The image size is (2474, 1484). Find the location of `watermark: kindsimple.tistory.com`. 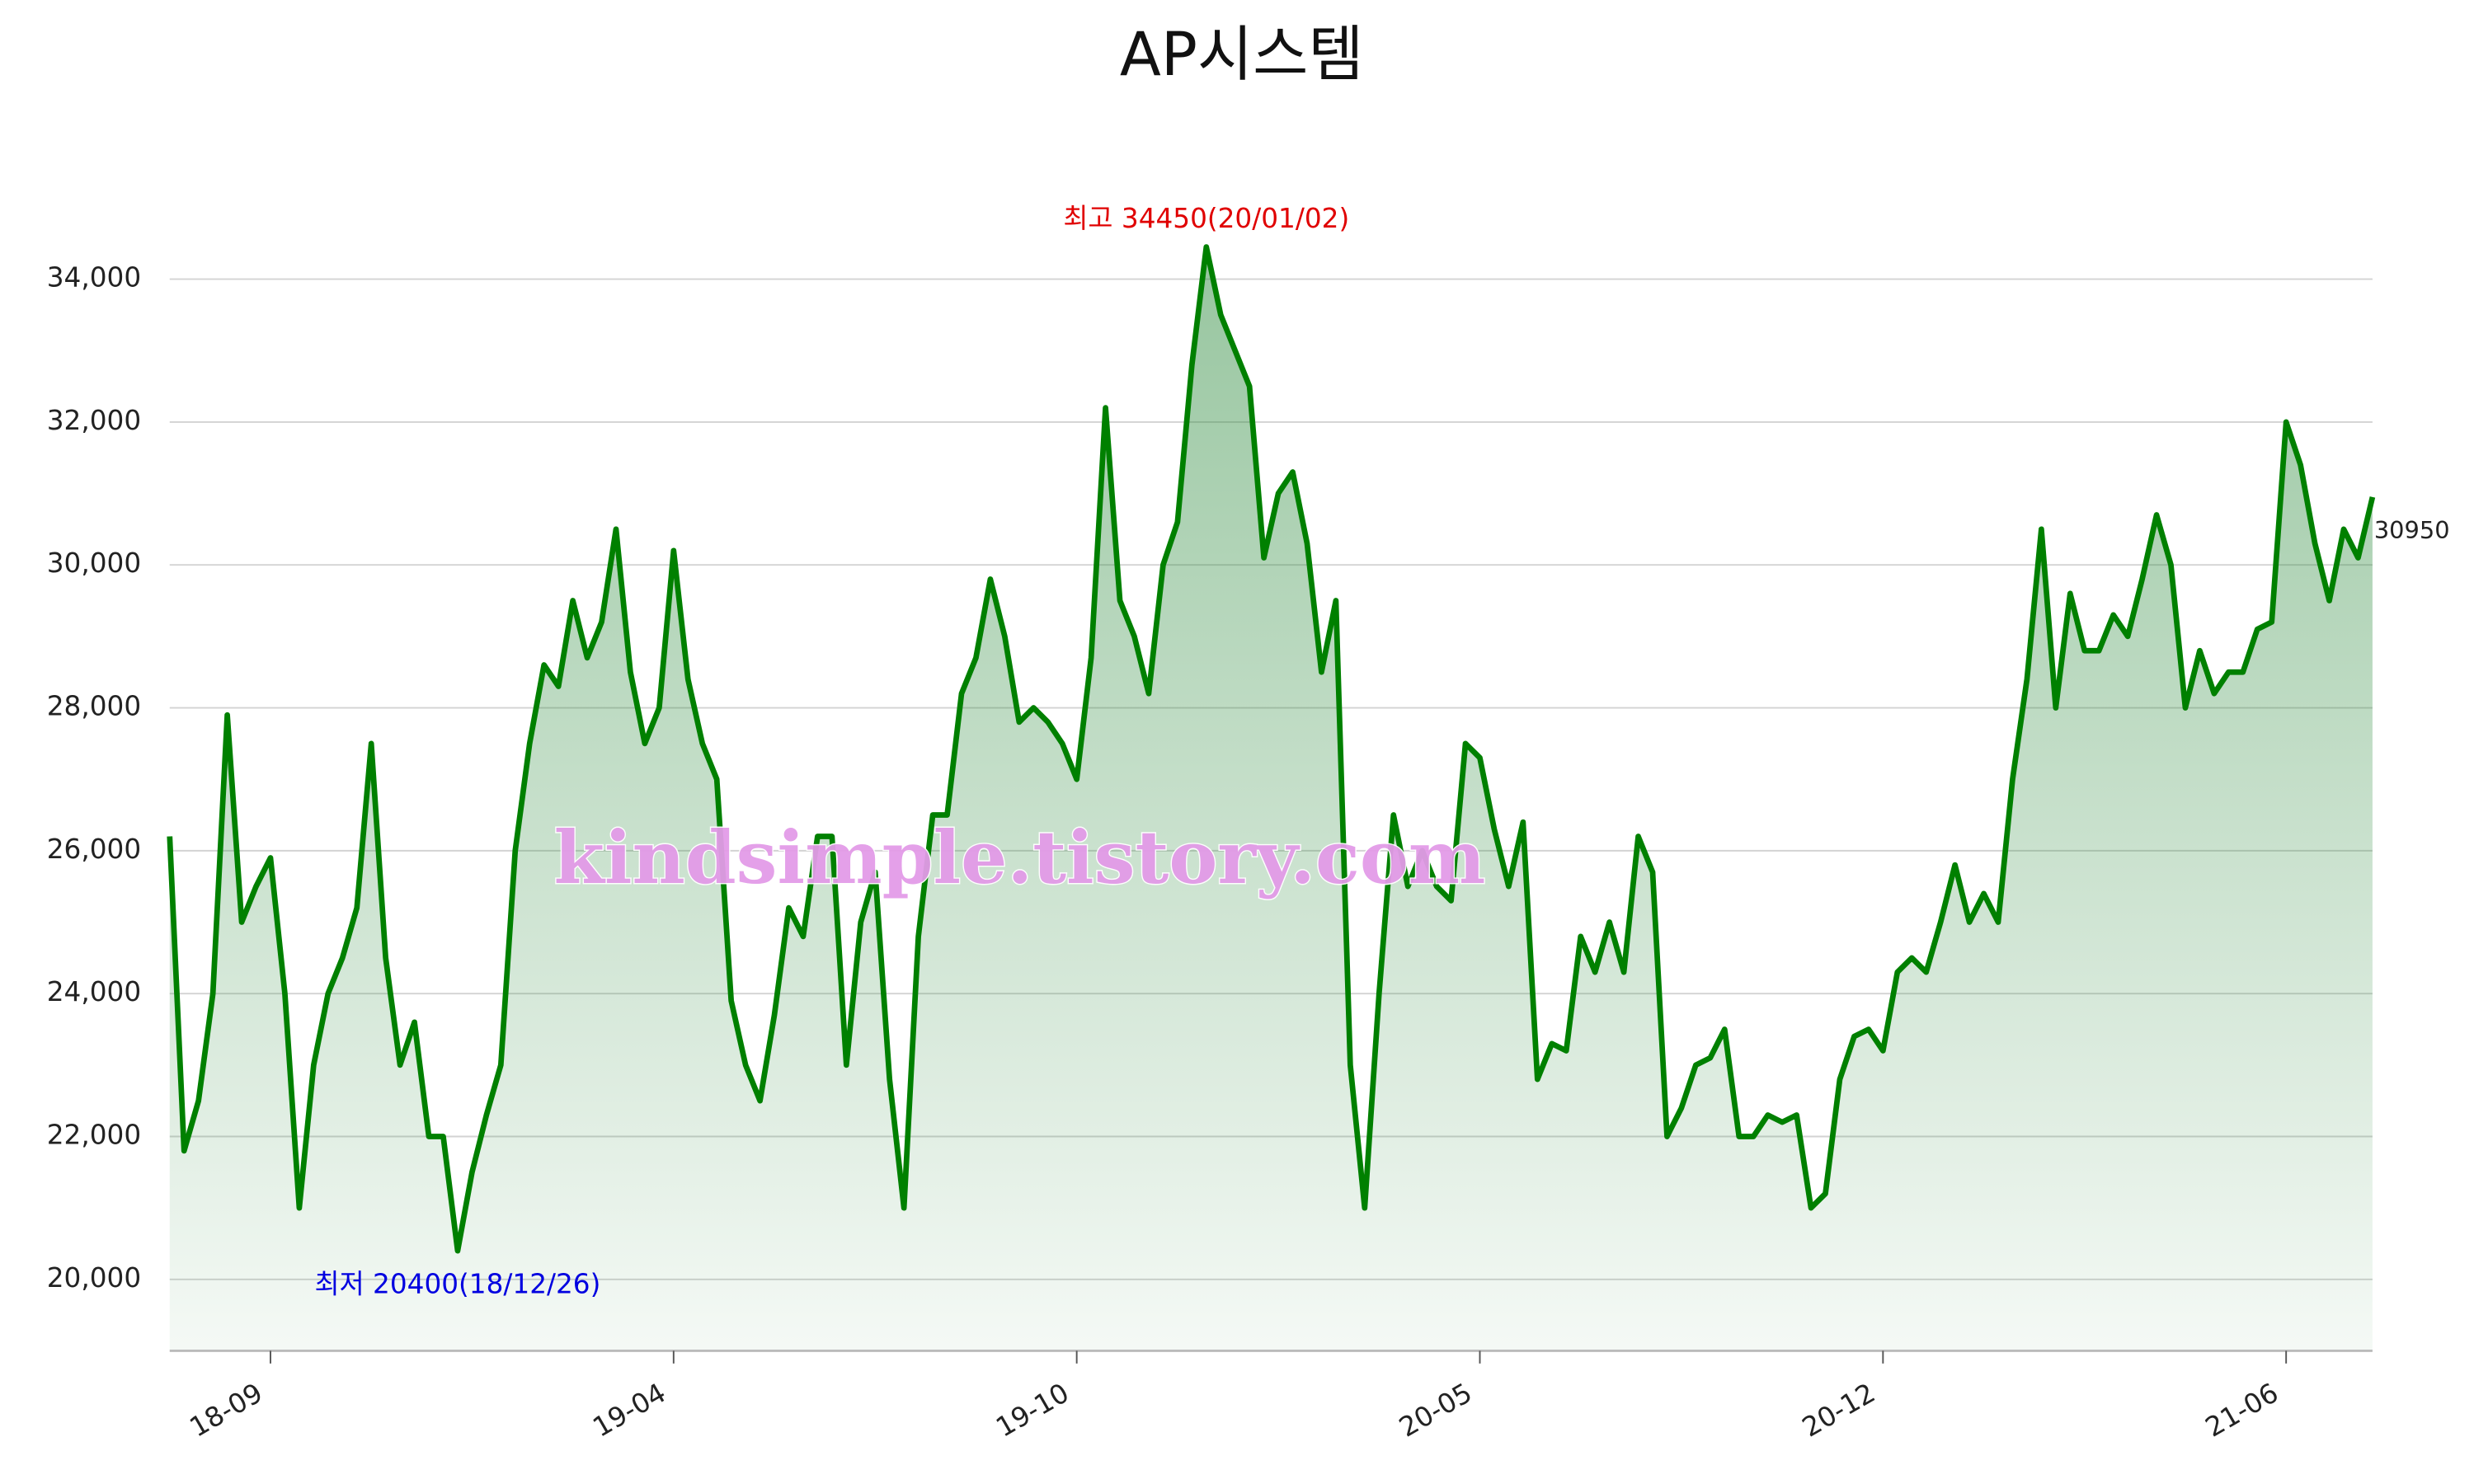

watermark: kindsimple.tistory.com is located at coordinates (1020, 858).